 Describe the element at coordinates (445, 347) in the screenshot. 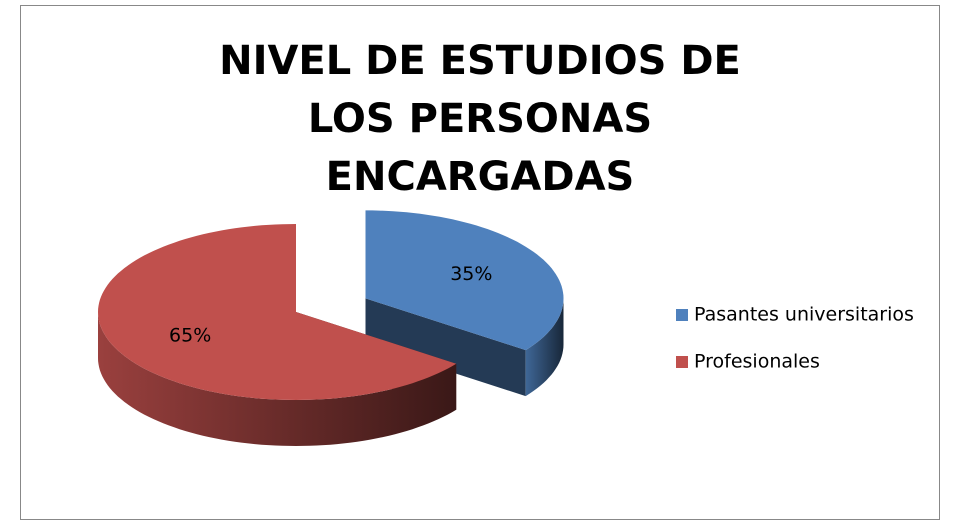

I see `slice-wall` at that location.